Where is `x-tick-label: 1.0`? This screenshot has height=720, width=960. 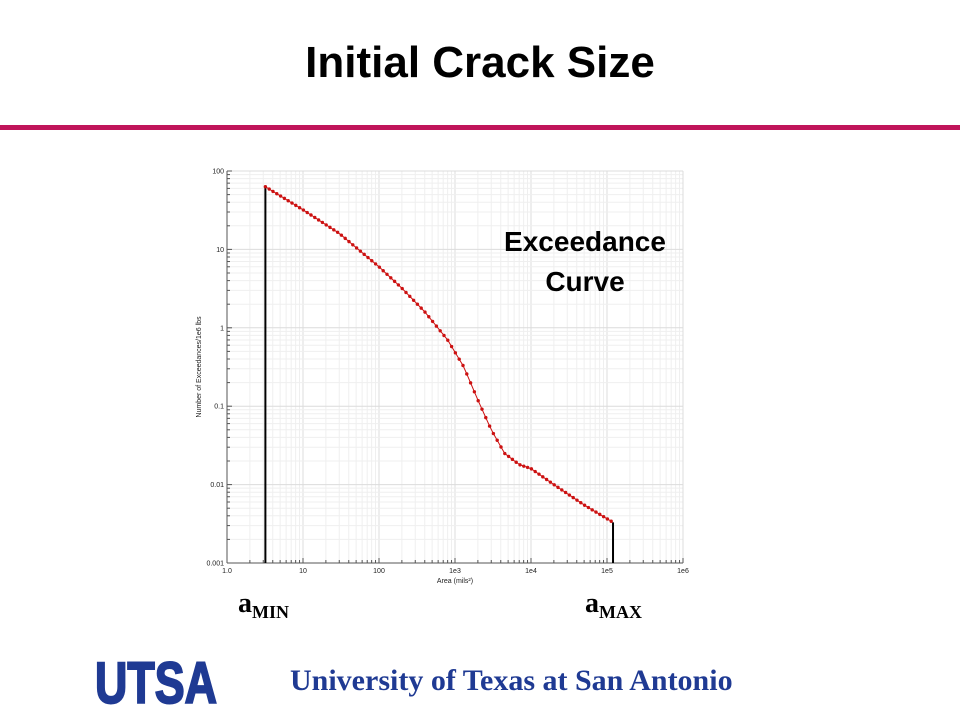
x-tick-label: 1.0 is located at coordinates (227, 571).